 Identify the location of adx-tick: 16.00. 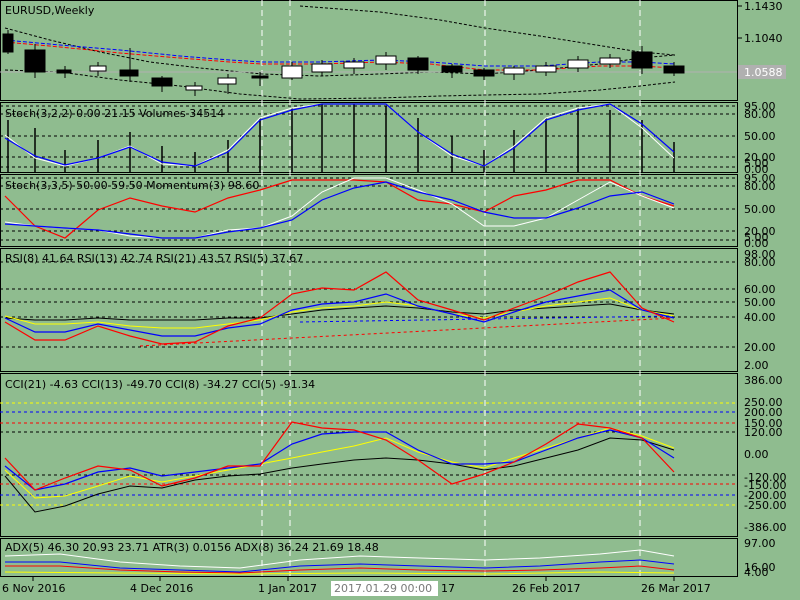
(760, 567).